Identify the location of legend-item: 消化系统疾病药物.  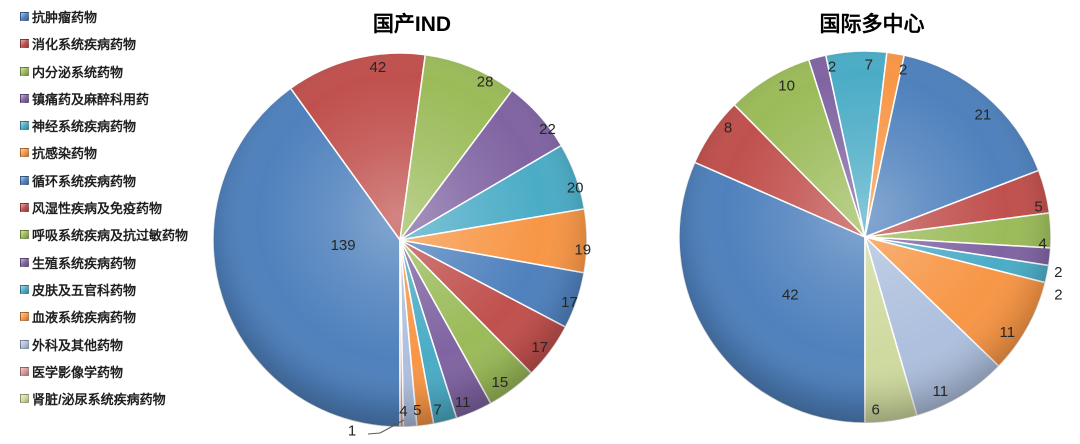
(104, 45).